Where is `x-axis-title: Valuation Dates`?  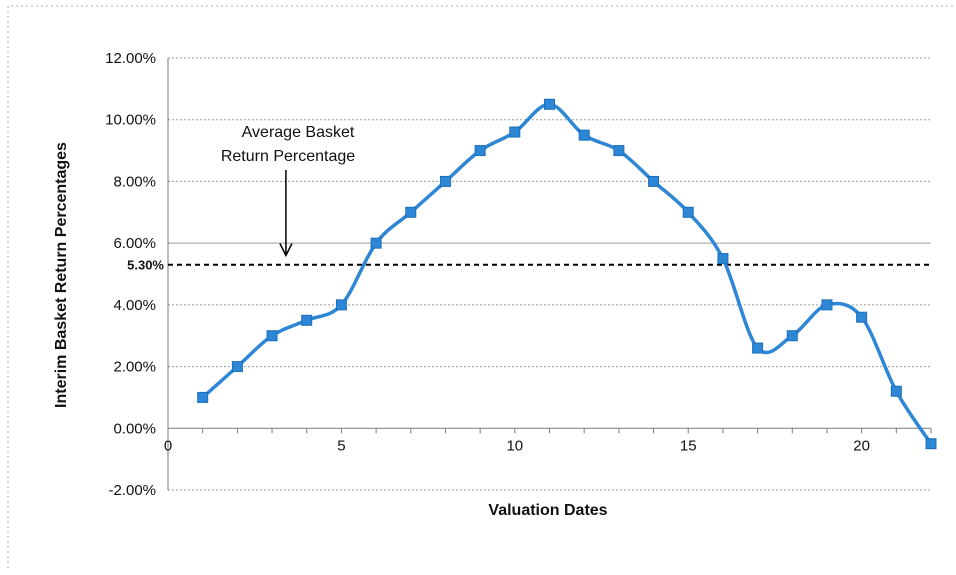 x-axis-title: Valuation Dates is located at coordinates (547, 510).